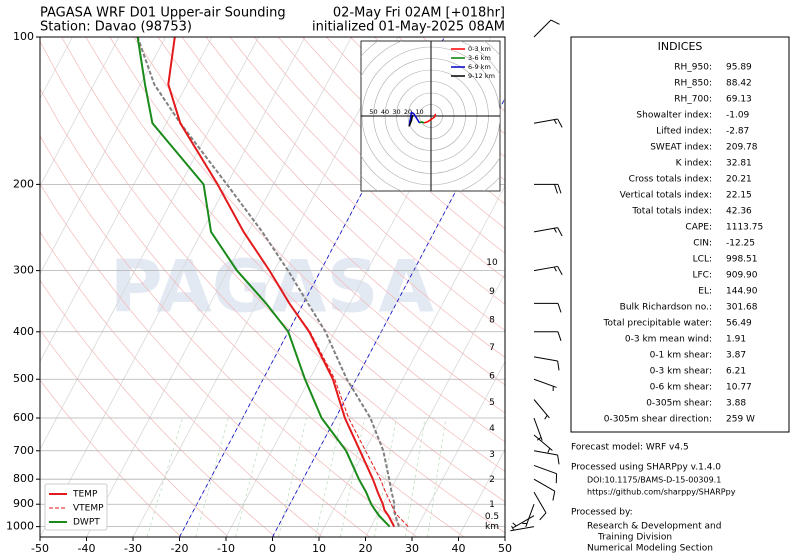 The height and width of the screenshot is (560, 802). I want to click on index-value: 3.87, so click(736, 356).